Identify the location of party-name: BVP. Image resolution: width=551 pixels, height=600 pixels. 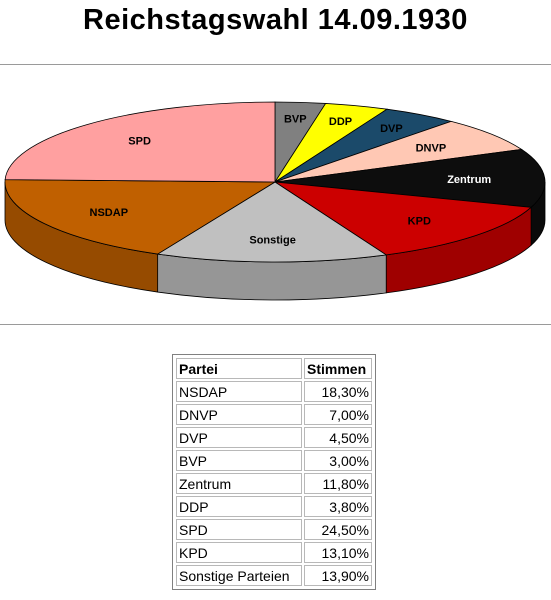
(239, 460).